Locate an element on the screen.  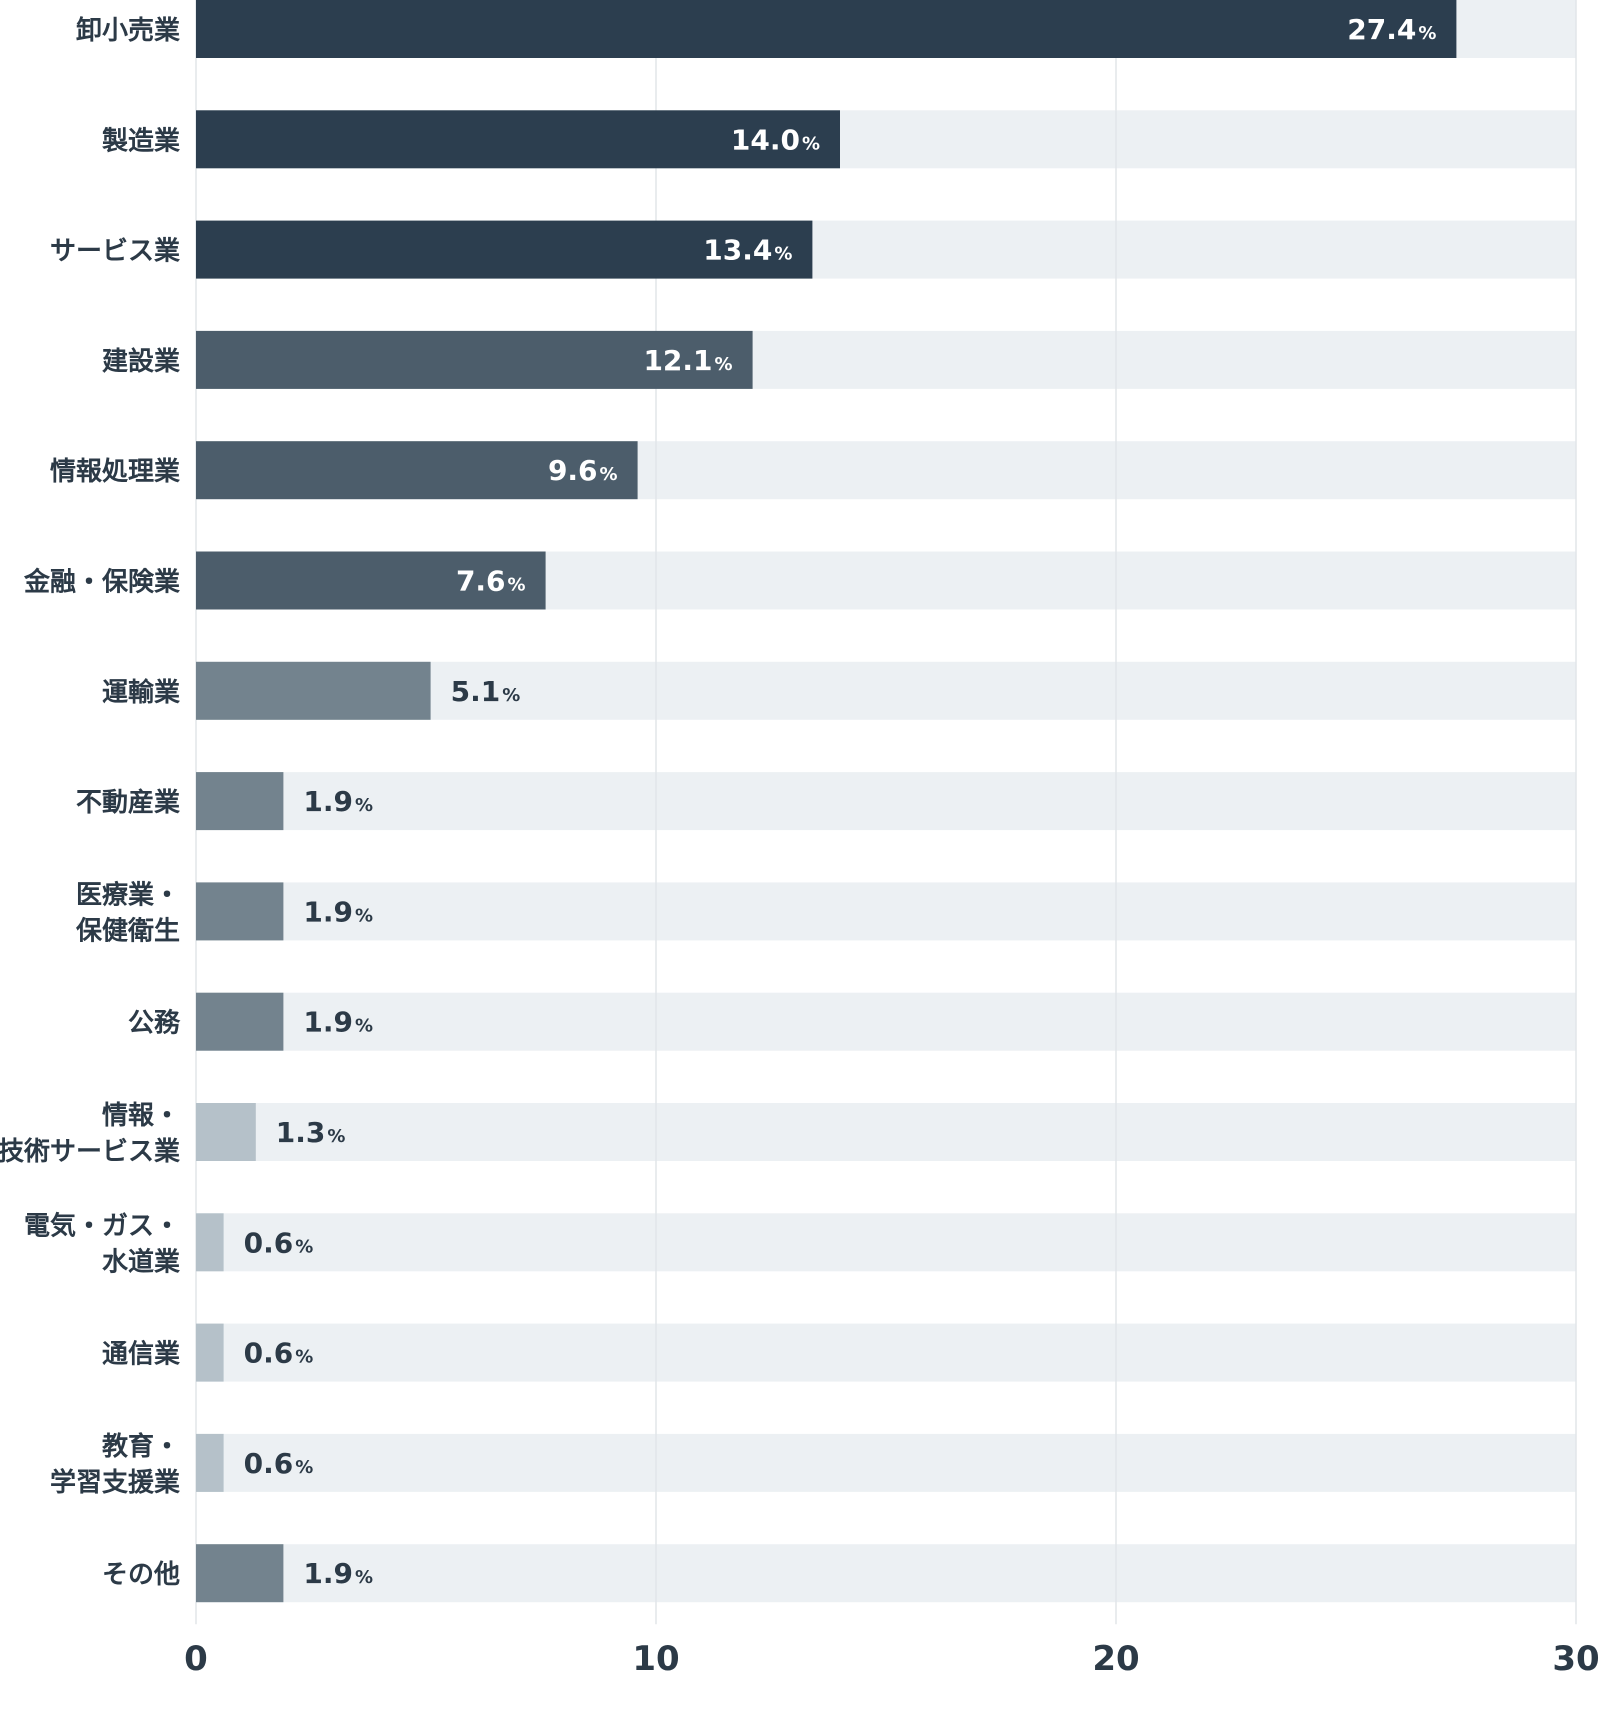
category-label: 運輸業 is located at coordinates (141, 692).